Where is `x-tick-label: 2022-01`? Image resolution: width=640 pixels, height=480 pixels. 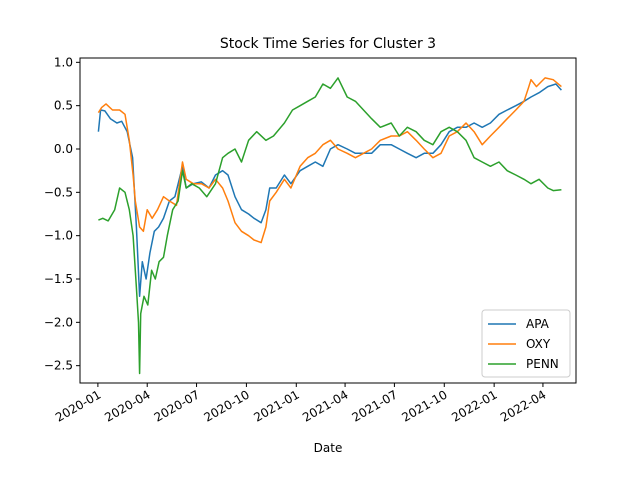
x-tick-label: 2022-01 is located at coordinates (474, 405).